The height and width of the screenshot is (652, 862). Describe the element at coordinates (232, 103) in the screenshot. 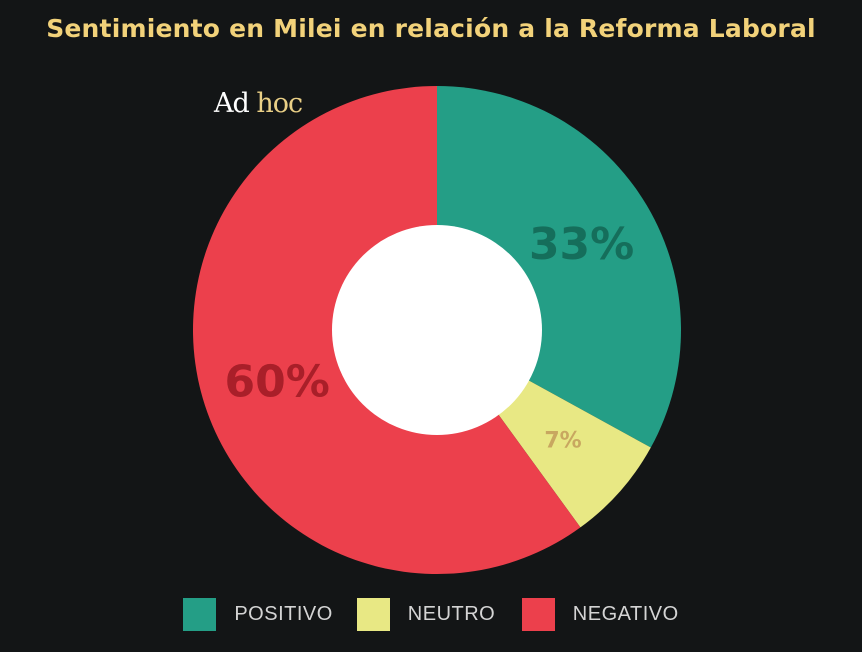

I see `logo-ad-text: Ad` at that location.